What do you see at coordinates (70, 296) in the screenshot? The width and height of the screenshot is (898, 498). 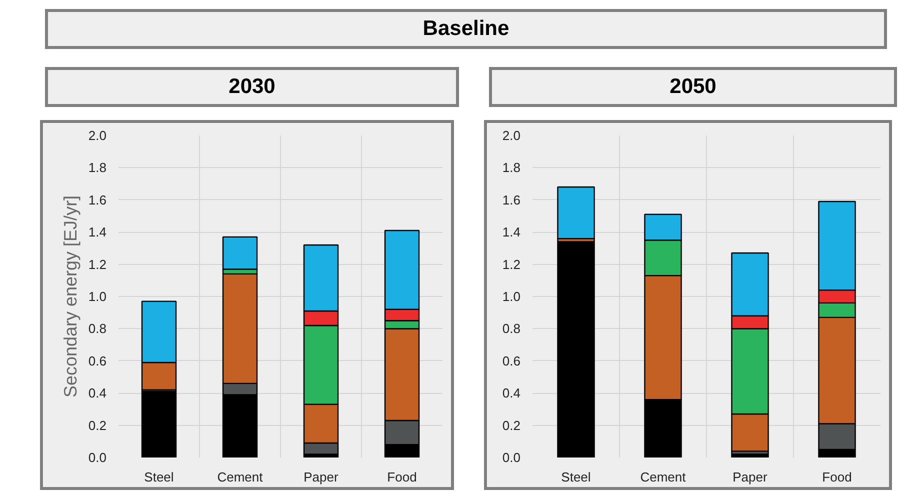 I see `y-axis-title: Secondary energy [EJ/yr]` at bounding box center [70, 296].